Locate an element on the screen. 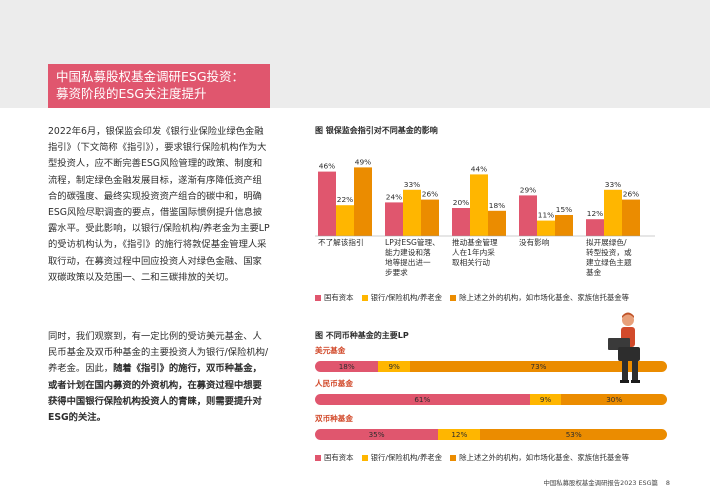  chart1-category-label-line: 不了解该指引 is located at coordinates (341, 242).